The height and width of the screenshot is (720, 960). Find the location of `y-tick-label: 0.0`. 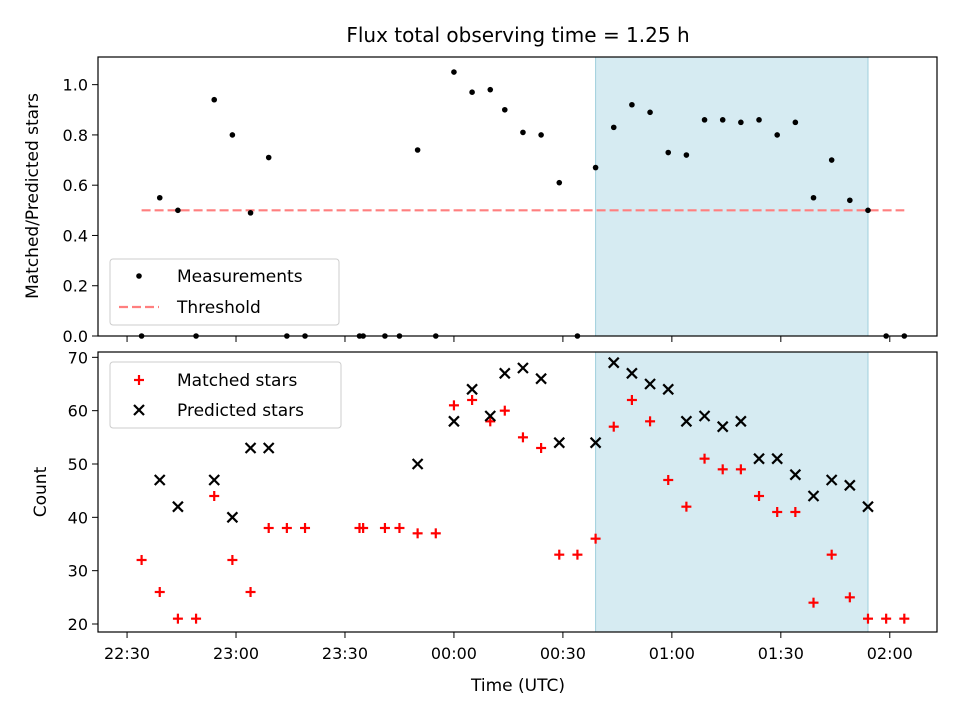

y-tick-label: 0.0 is located at coordinates (75, 336).